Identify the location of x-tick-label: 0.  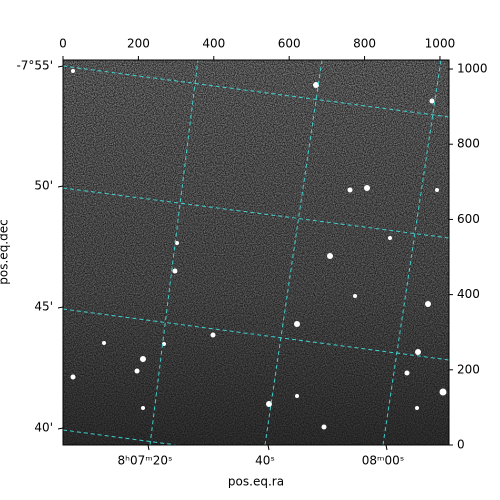
(63, 44).